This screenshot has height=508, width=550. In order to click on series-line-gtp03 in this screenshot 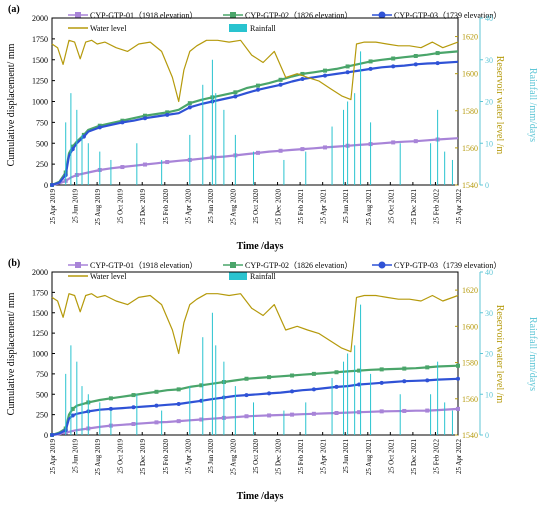, I will do `click(255, 407)`.